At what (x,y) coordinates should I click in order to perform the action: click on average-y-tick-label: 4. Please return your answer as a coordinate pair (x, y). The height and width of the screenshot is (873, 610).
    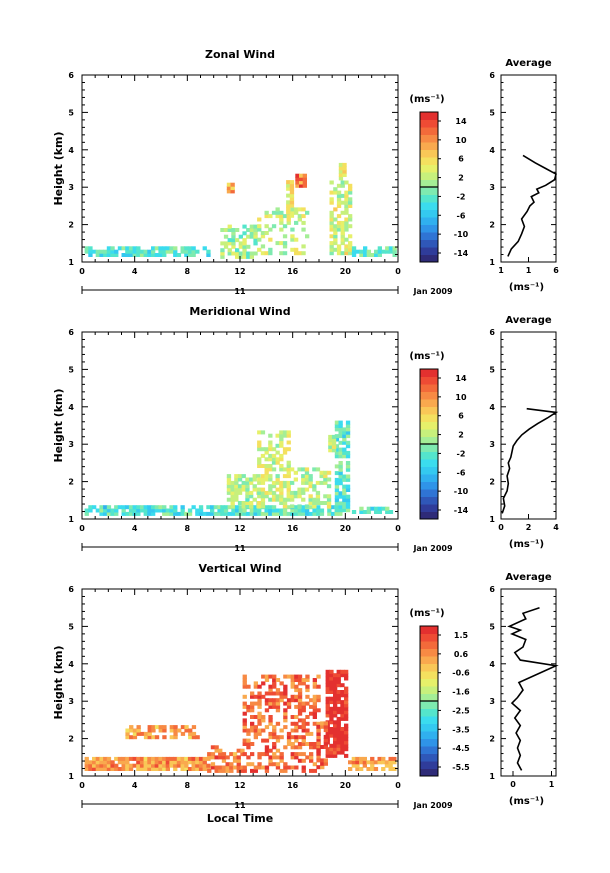
    Looking at the image, I should click on (492, 664).